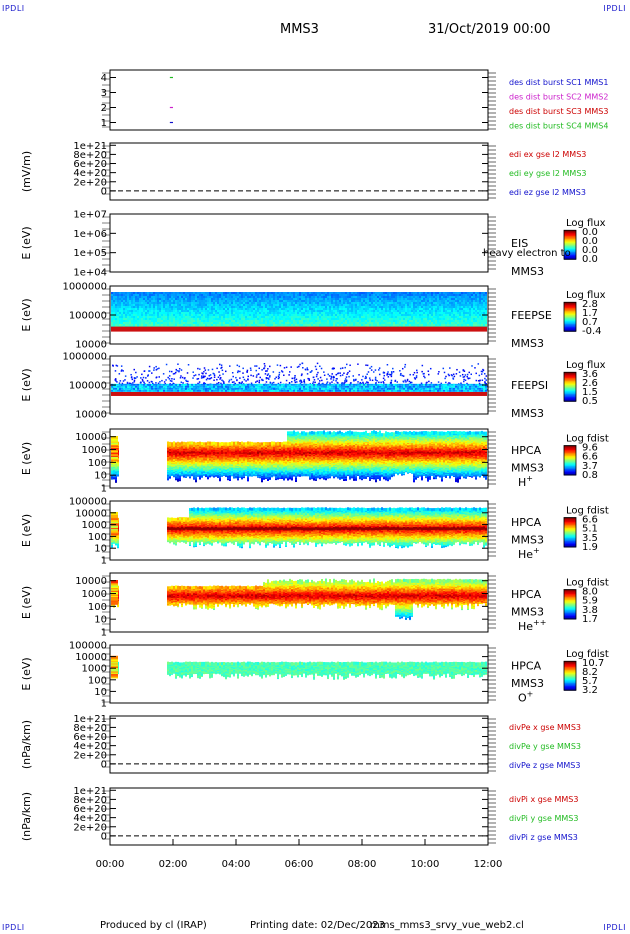 The height and width of the screenshot is (934, 630). What do you see at coordinates (592, 331) in the screenshot?
I see `colorbar-tick-label: -0.4` at bounding box center [592, 331].